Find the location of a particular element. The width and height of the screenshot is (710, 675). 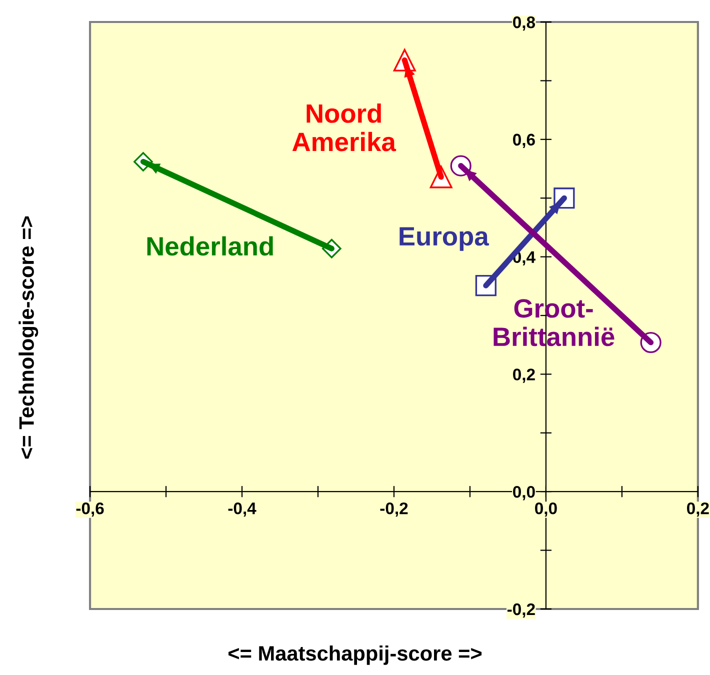

y-tick-label: 0,6 is located at coordinates (524, 141).